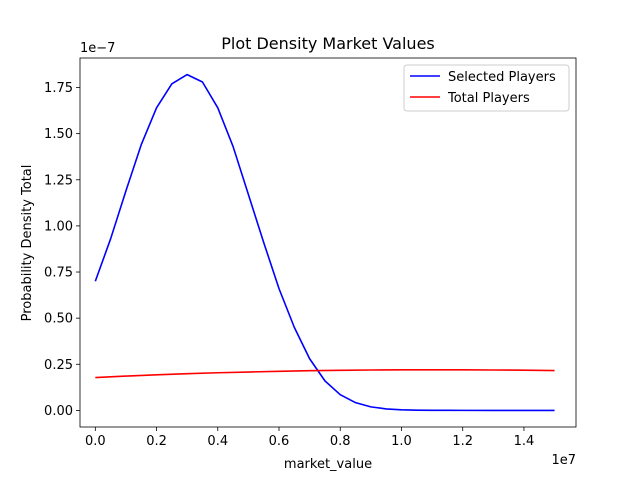 The image size is (640, 480). What do you see at coordinates (58, 88) in the screenshot?
I see `y-tick-label: 1.75` at bounding box center [58, 88].